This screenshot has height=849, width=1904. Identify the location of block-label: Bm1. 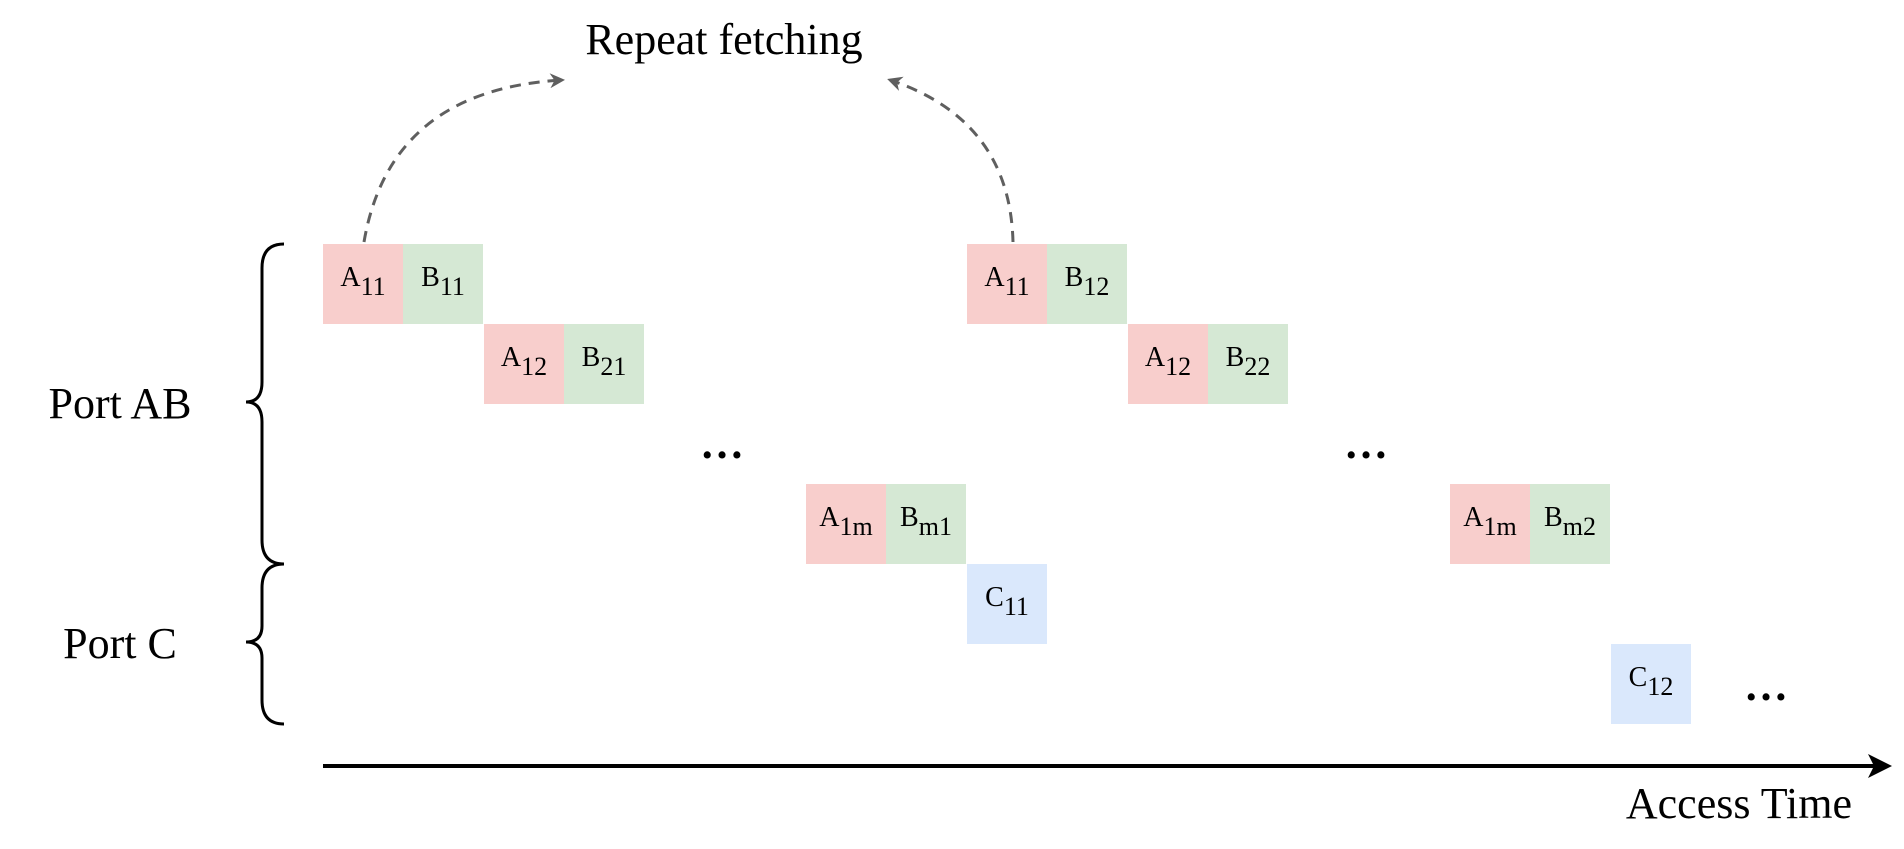
(926, 521).